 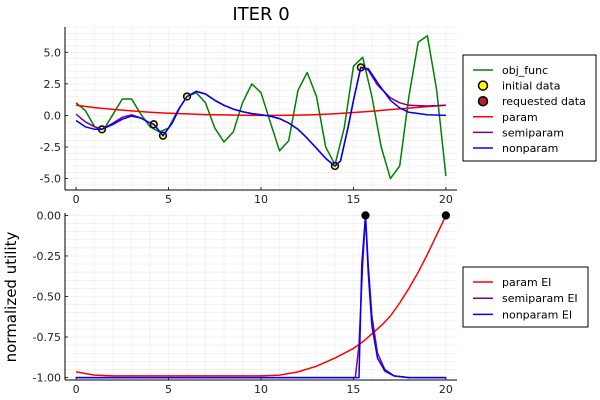 What do you see at coordinates (353, 199) in the screenshot?
I see `top-x-tick-label: 15` at bounding box center [353, 199].